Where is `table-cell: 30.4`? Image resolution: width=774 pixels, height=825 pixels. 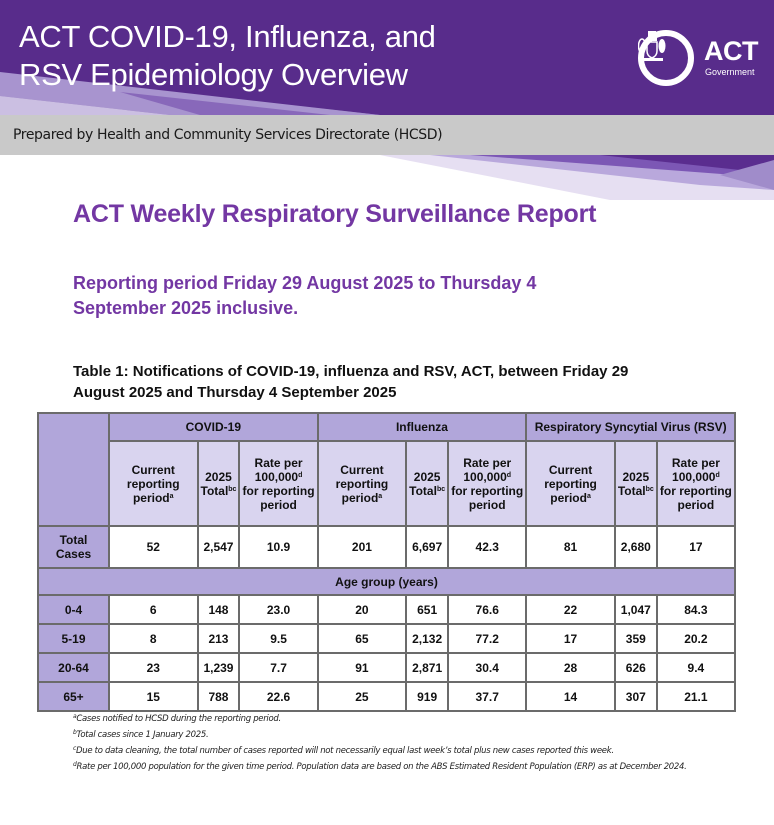 table-cell: 30.4 is located at coordinates (487, 667).